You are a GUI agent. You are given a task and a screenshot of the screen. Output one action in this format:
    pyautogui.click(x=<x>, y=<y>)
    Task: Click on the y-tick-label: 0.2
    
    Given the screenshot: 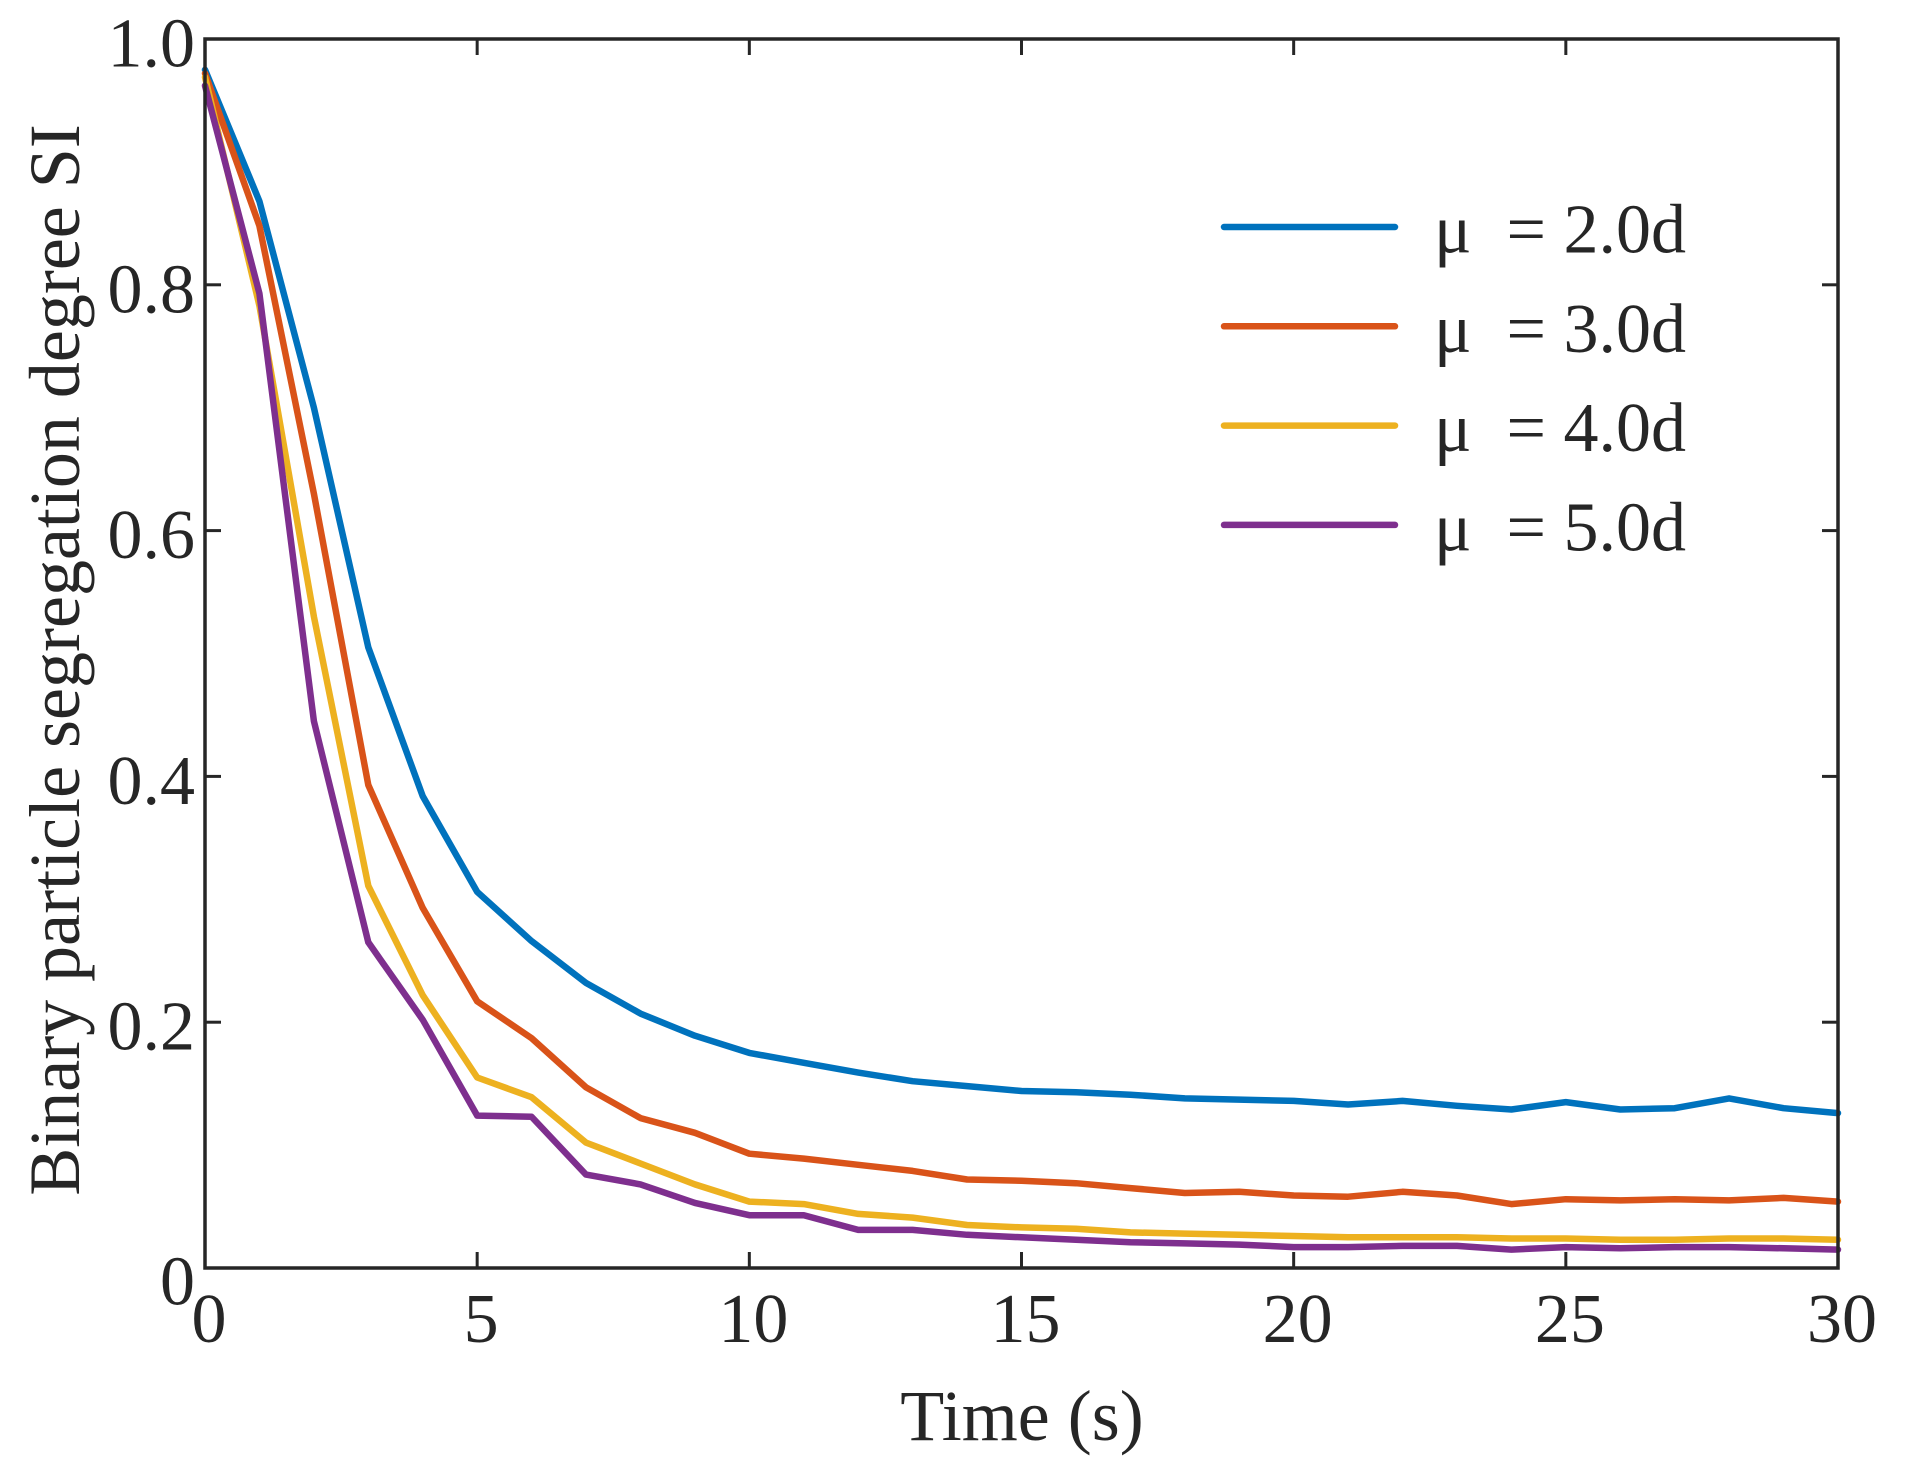 What is the action you would take?
    pyautogui.click(x=152, y=1027)
    